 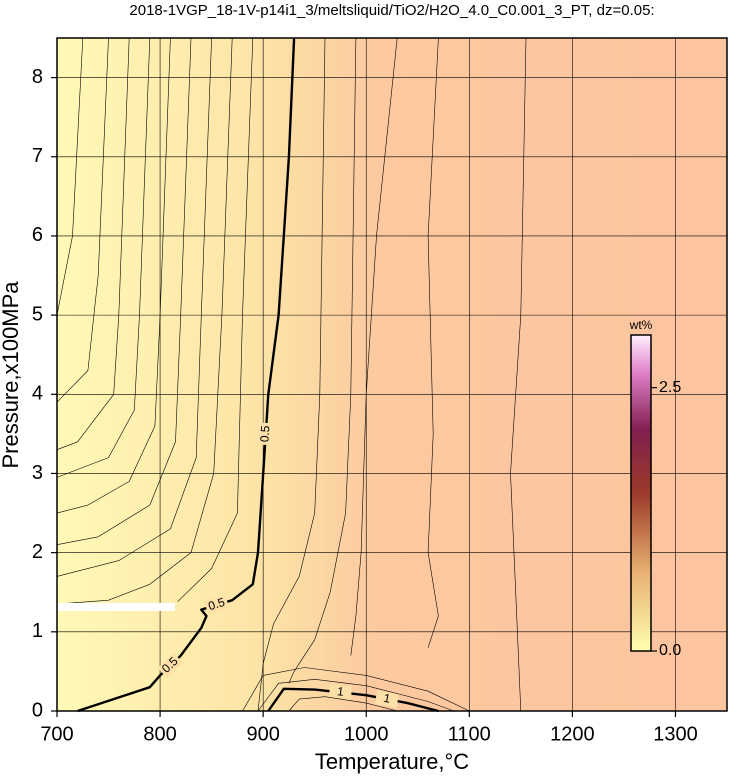 What do you see at coordinates (37, 394) in the screenshot?
I see `y-tick-label: 4` at bounding box center [37, 394].